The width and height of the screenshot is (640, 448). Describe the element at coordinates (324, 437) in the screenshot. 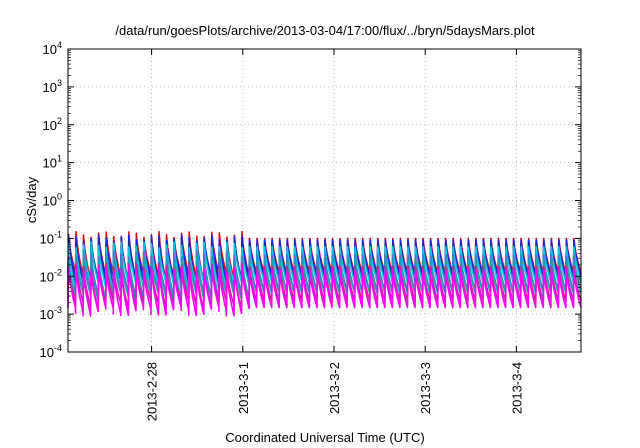

I see `x-axis-label: Coordinated Universal Time (UTC)` at that location.